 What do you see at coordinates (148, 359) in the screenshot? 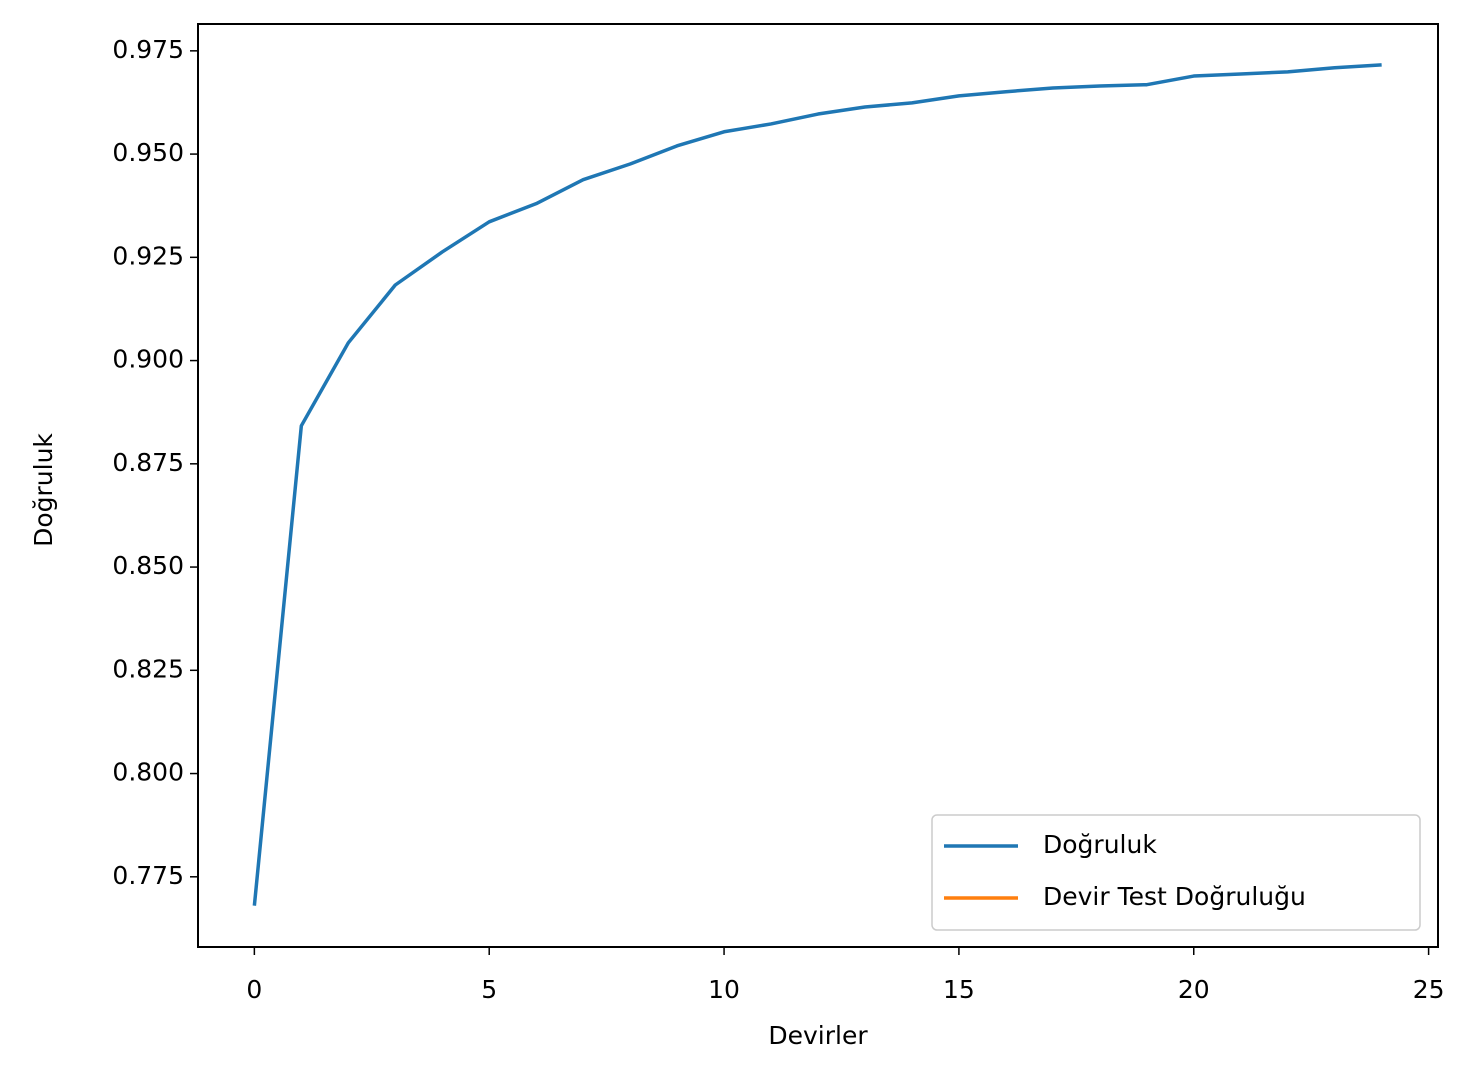
I see `y-tick-label: 0.900` at bounding box center [148, 359].